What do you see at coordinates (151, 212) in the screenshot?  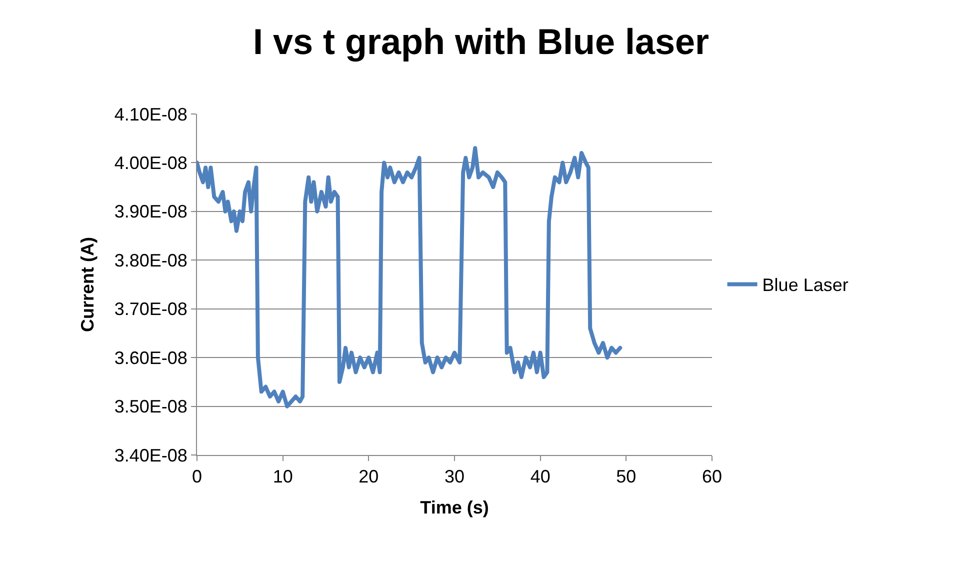 I see `y-tick-label: 3.90E-08` at bounding box center [151, 212].